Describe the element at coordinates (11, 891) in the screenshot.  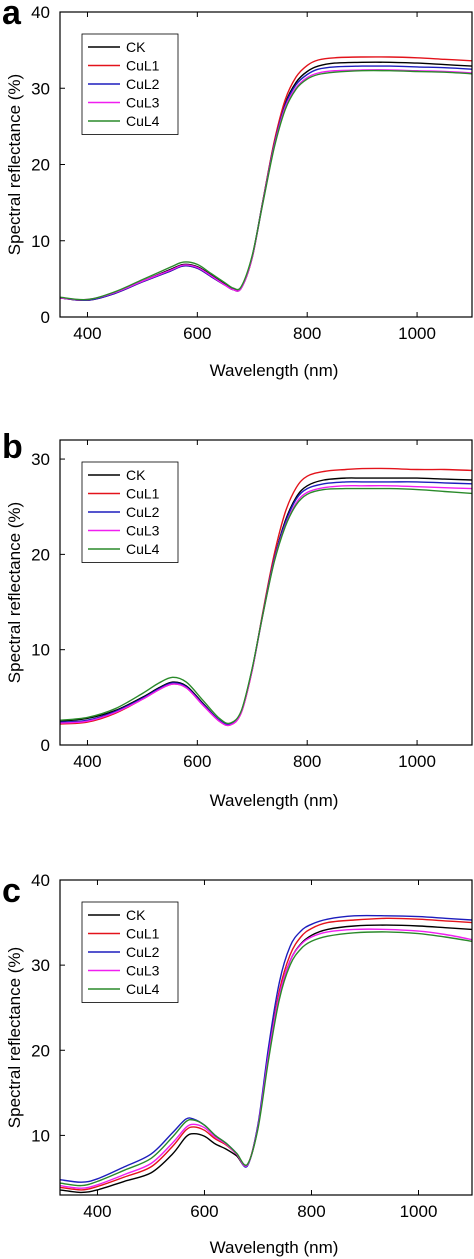
I see `panel-label: c` at that location.